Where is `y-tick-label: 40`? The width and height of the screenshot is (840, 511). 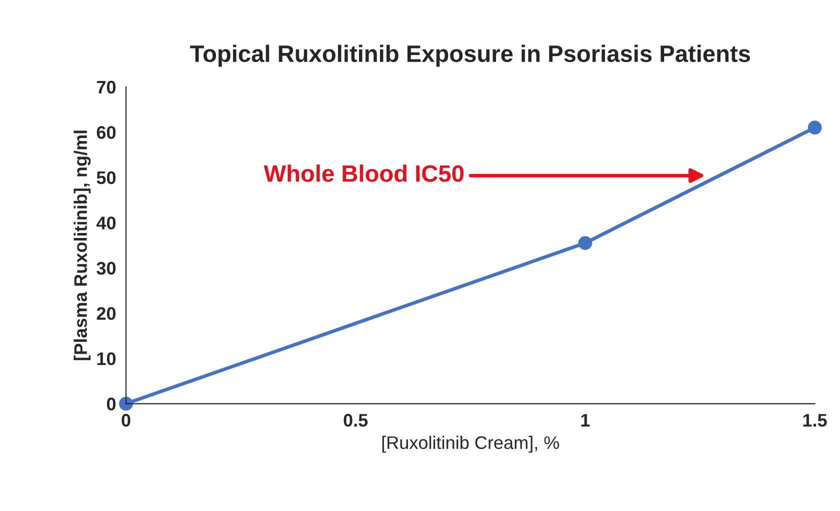
y-tick-label: 40 is located at coordinates (106, 223).